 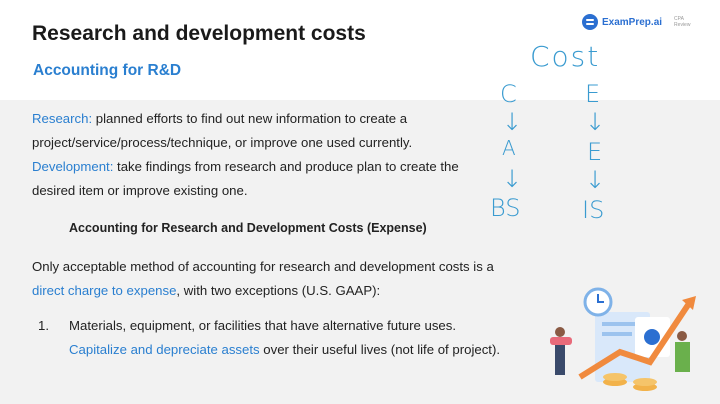 What do you see at coordinates (682, 22) in the screenshot?
I see `logo-subtext: CPA Review` at bounding box center [682, 22].